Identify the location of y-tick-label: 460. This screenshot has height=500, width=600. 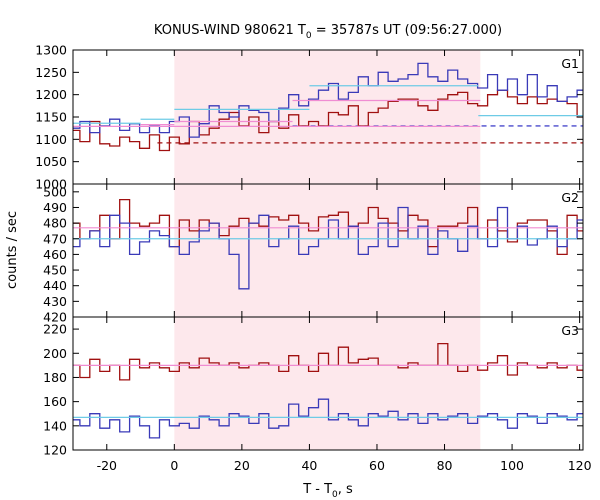
(55, 254).